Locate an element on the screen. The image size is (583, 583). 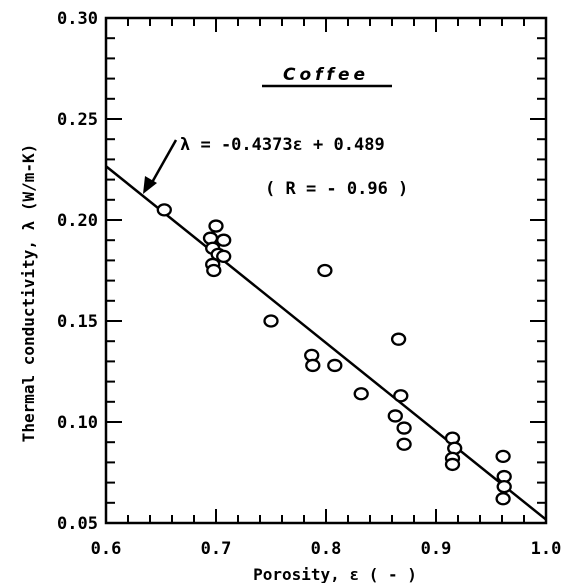
x-tick-label: 0.6 is located at coordinates (106, 549).